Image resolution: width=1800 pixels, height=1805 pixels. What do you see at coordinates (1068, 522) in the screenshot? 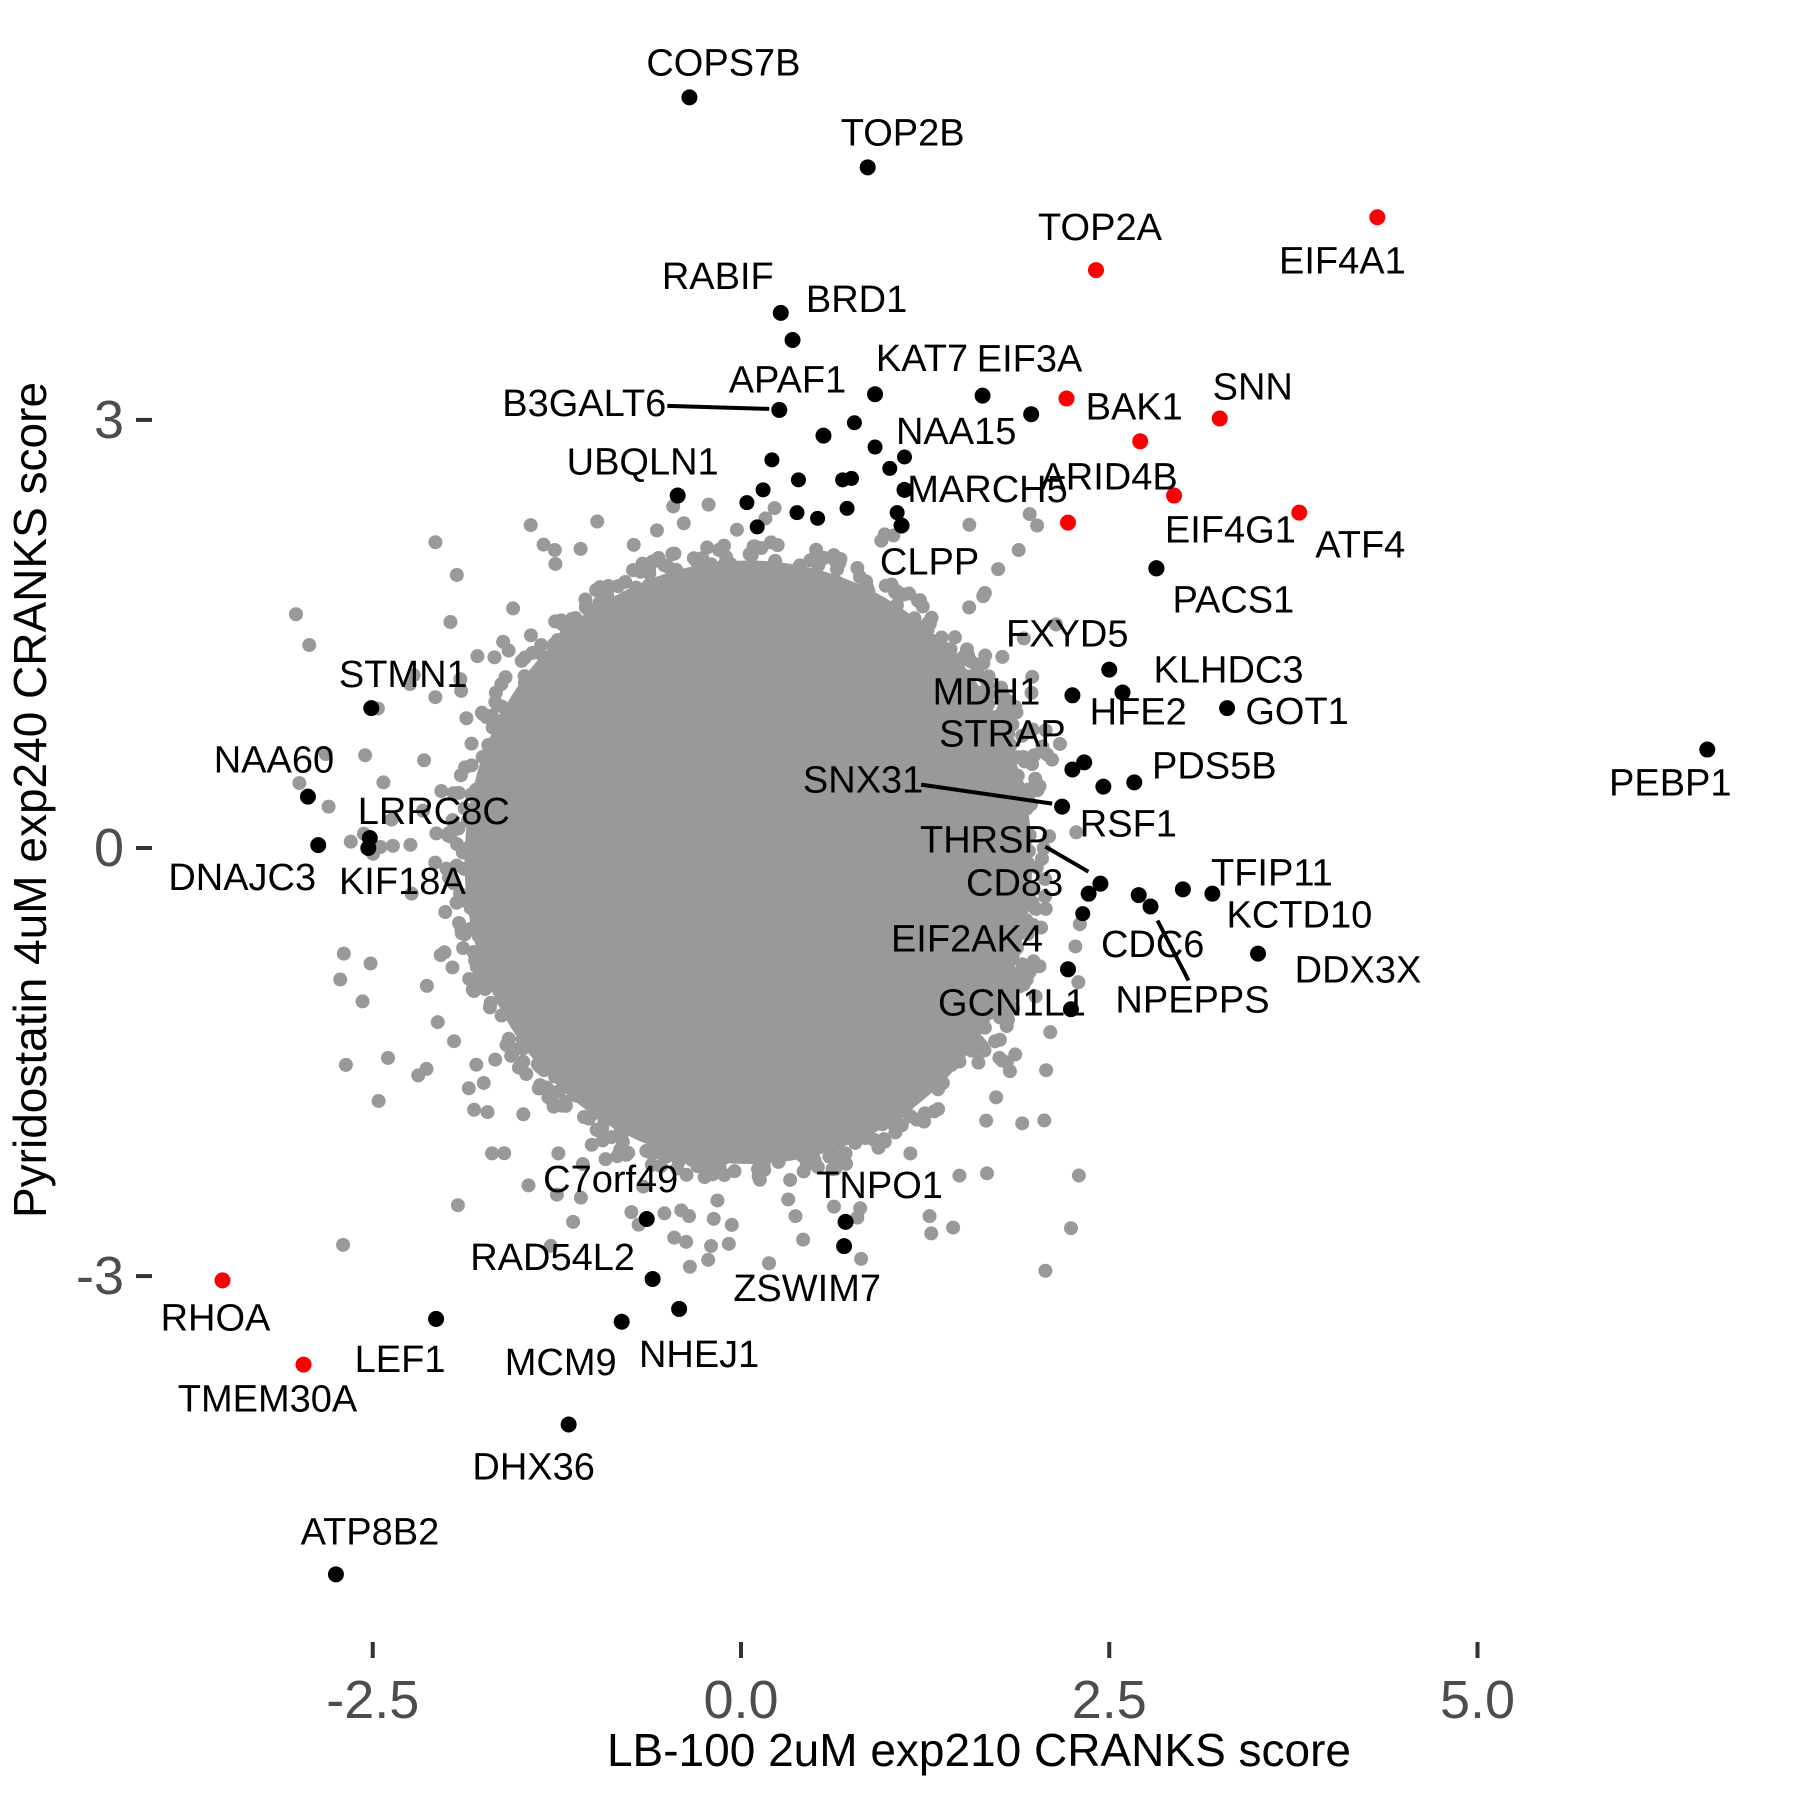
I see `highlight-point` at bounding box center [1068, 522].